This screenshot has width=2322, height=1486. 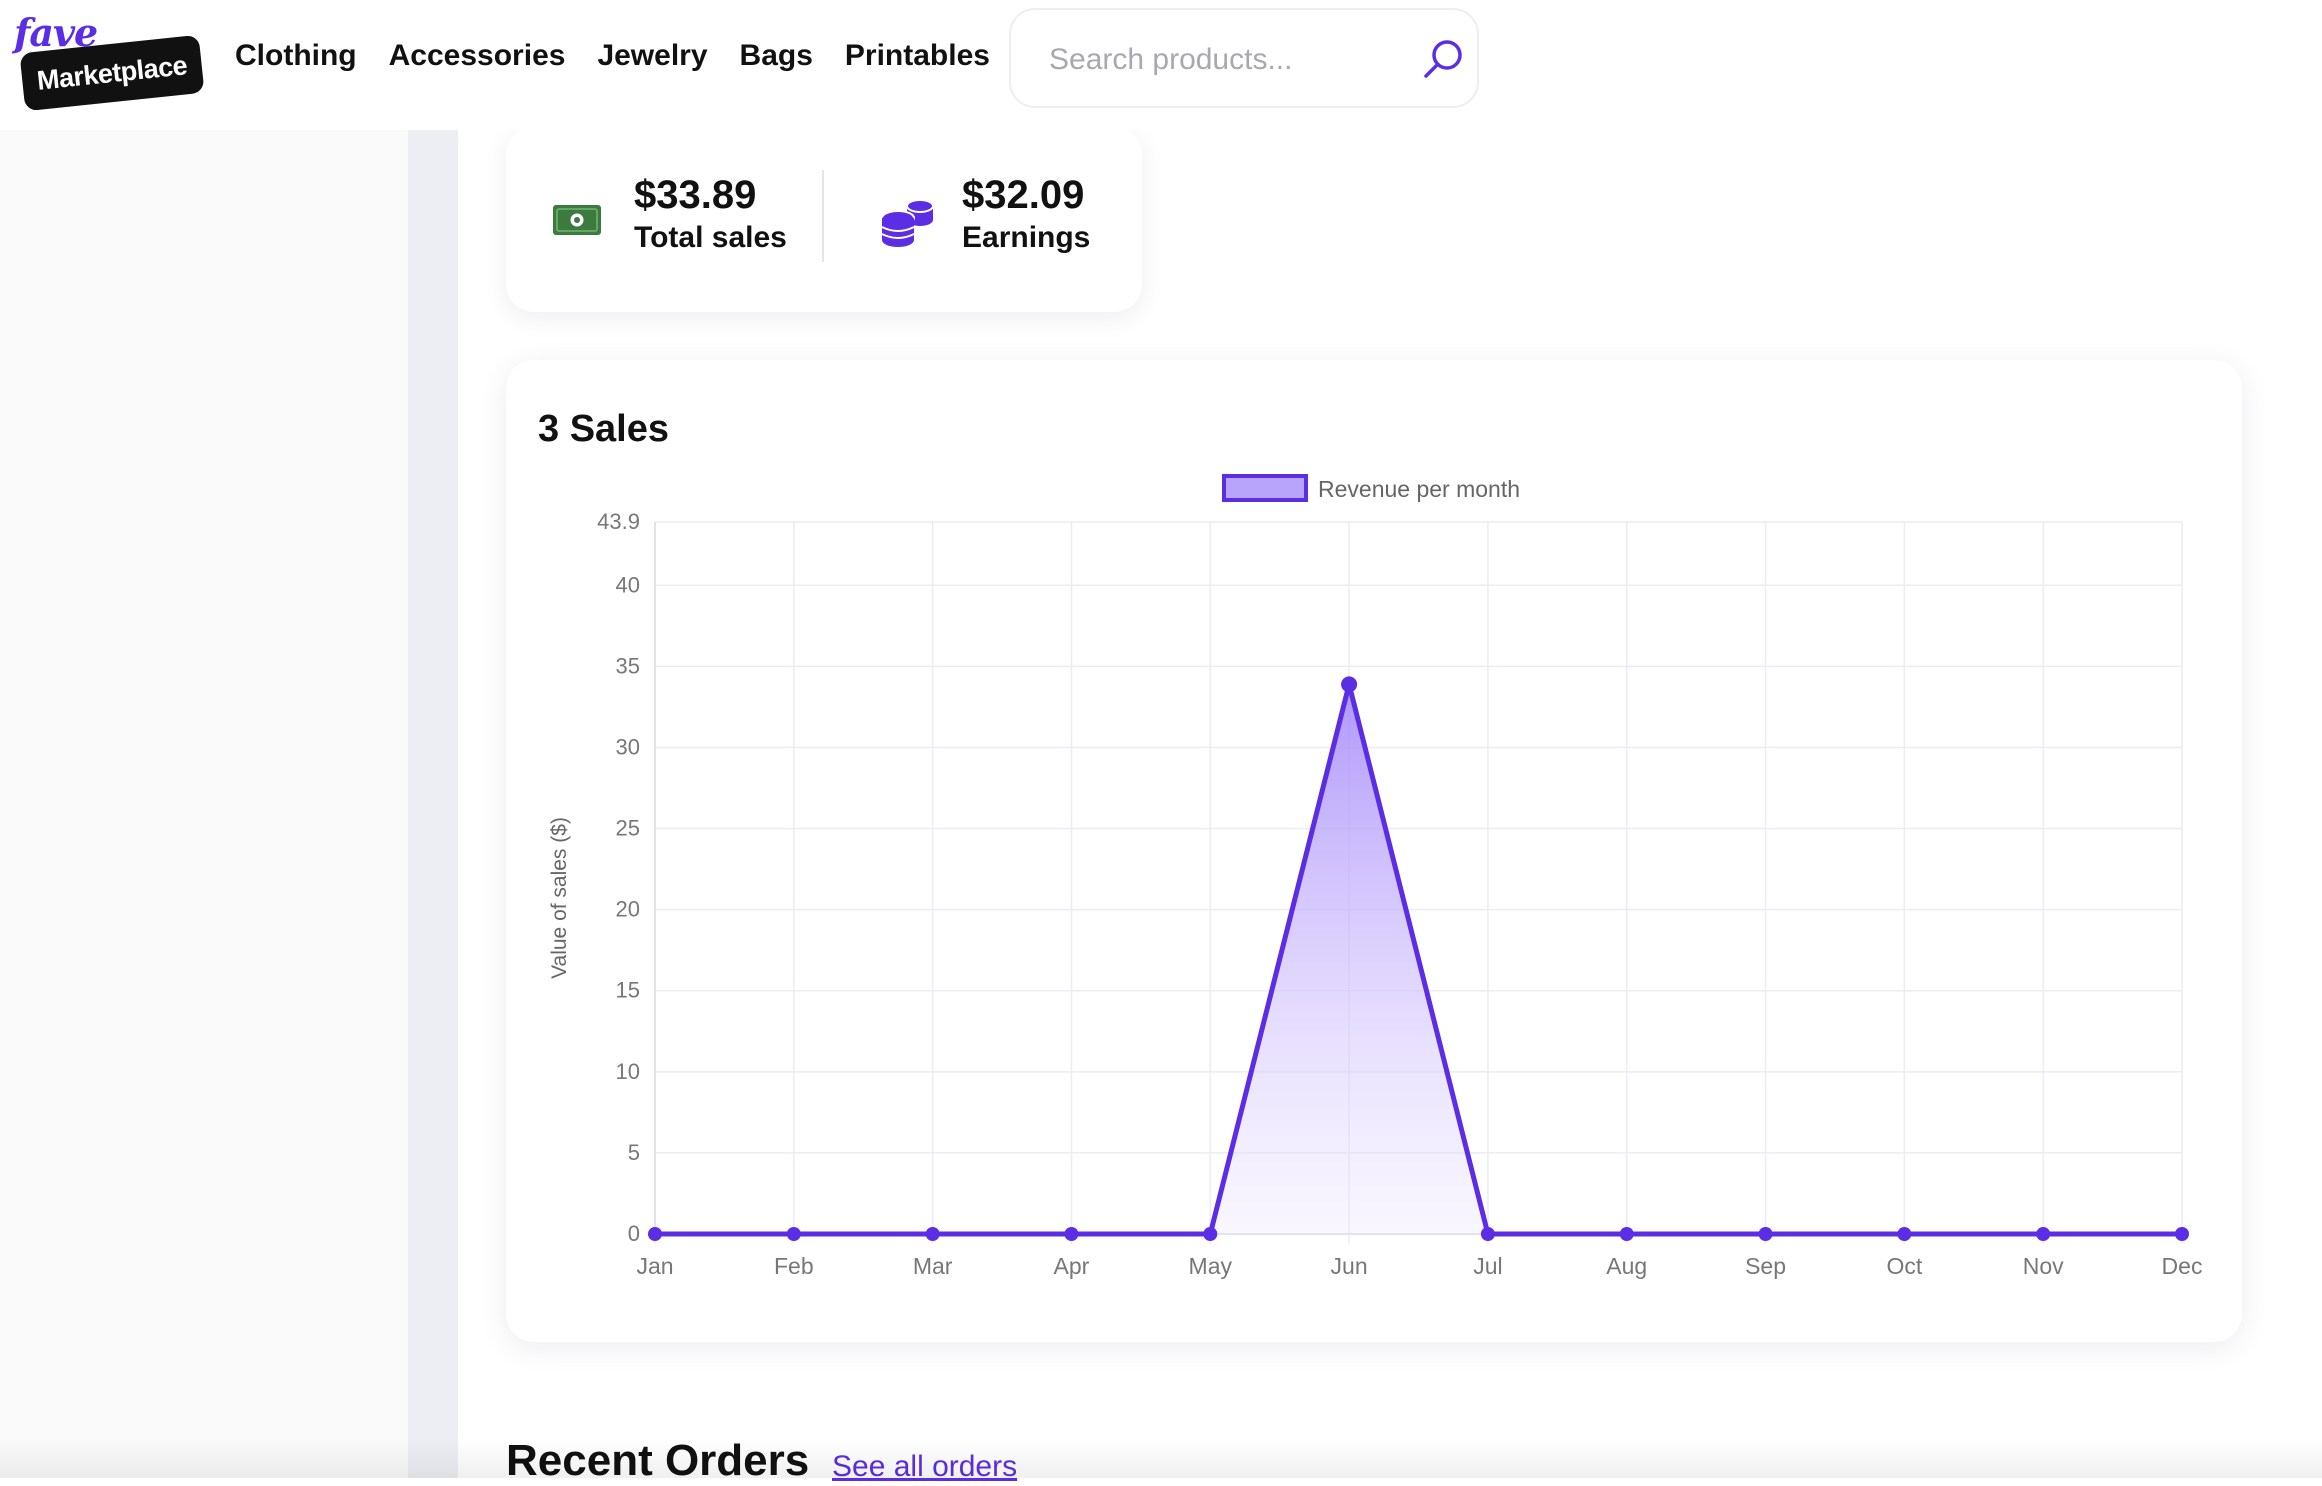 What do you see at coordinates (695, 195) in the screenshot?
I see `total-sales-value: $33.89` at bounding box center [695, 195].